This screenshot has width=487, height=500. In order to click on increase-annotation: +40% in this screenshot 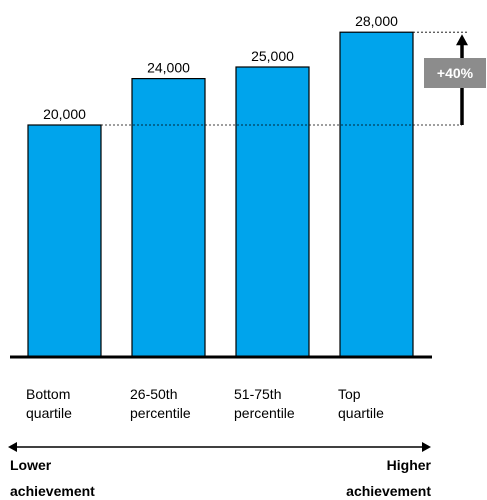, I will do `click(455, 79)`.